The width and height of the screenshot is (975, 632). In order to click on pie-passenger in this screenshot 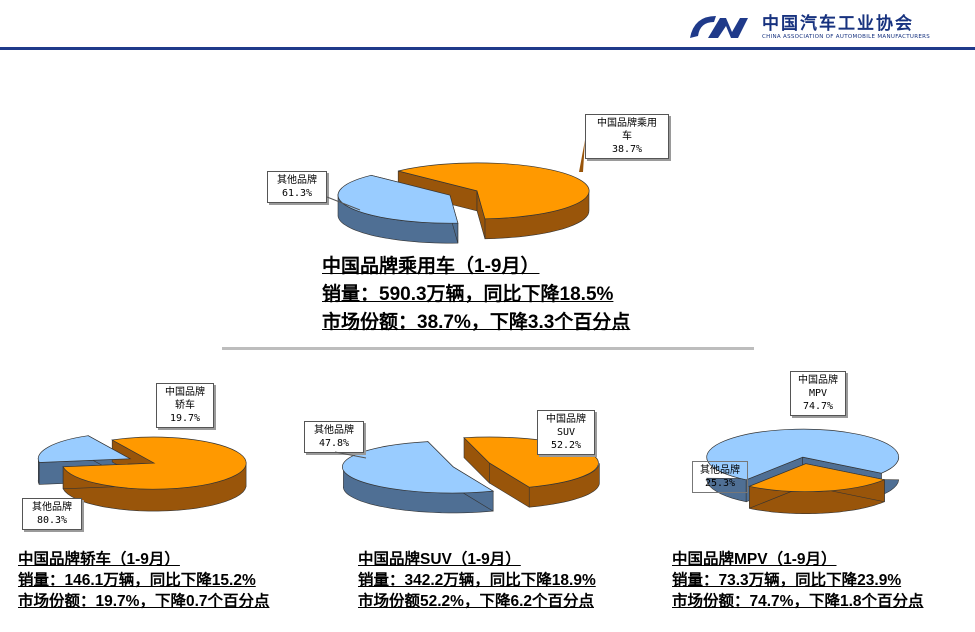, I will do `click(463, 203)`.